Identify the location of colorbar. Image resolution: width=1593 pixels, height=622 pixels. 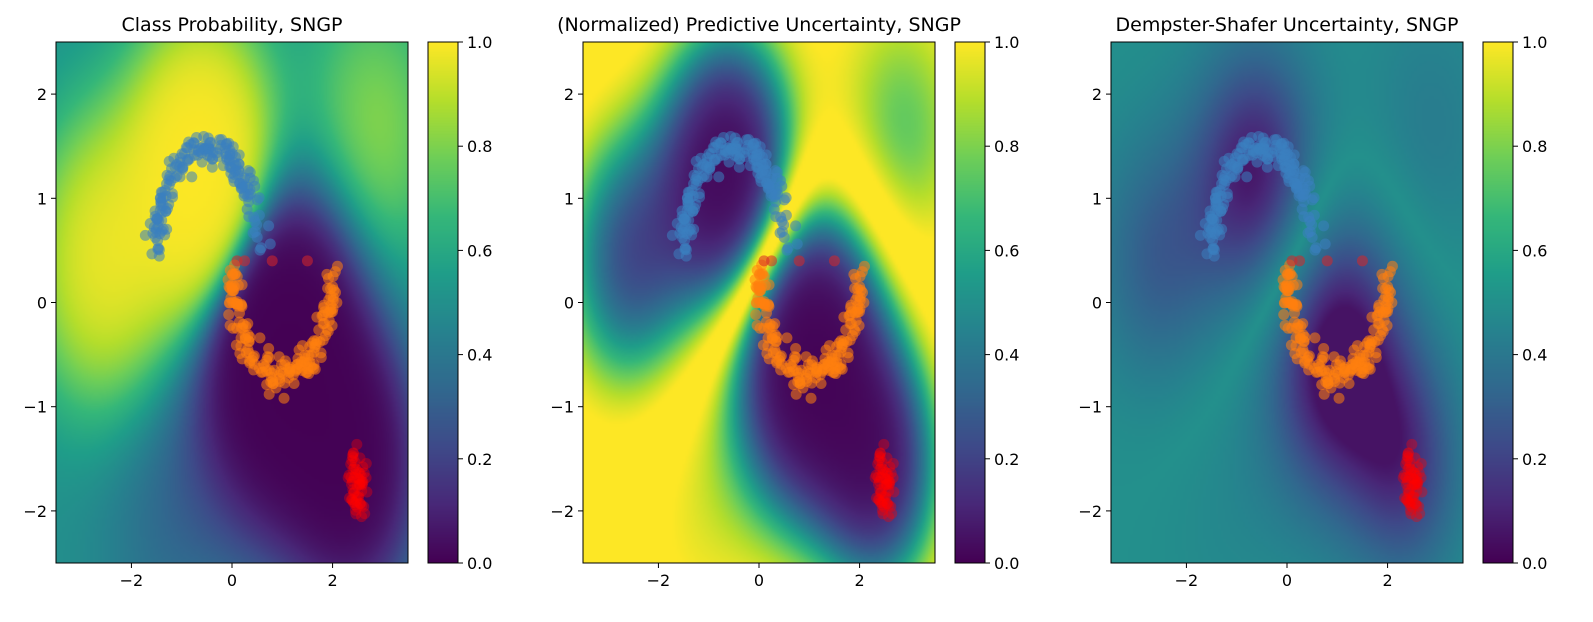
(970, 302).